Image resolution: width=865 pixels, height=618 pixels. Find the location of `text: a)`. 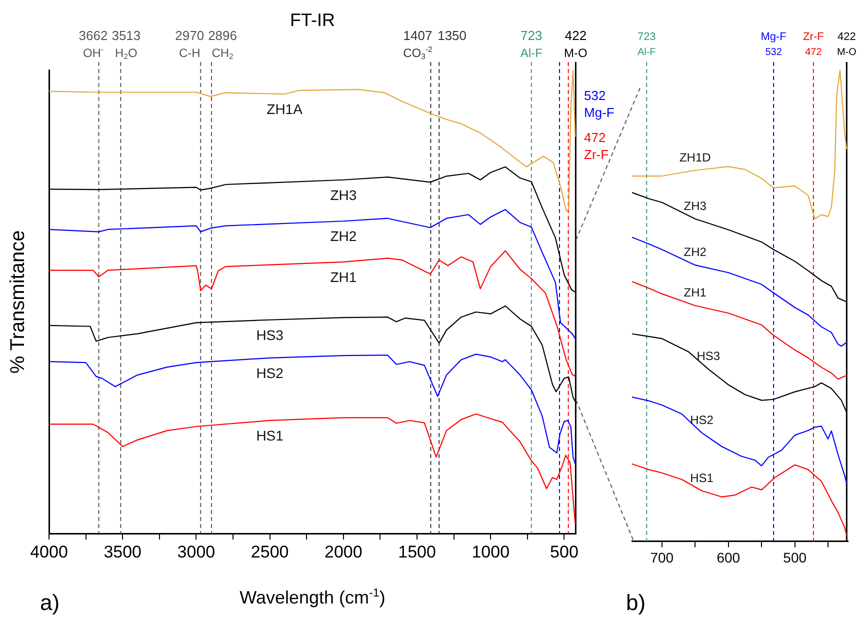

text: a) is located at coordinates (50, 602).